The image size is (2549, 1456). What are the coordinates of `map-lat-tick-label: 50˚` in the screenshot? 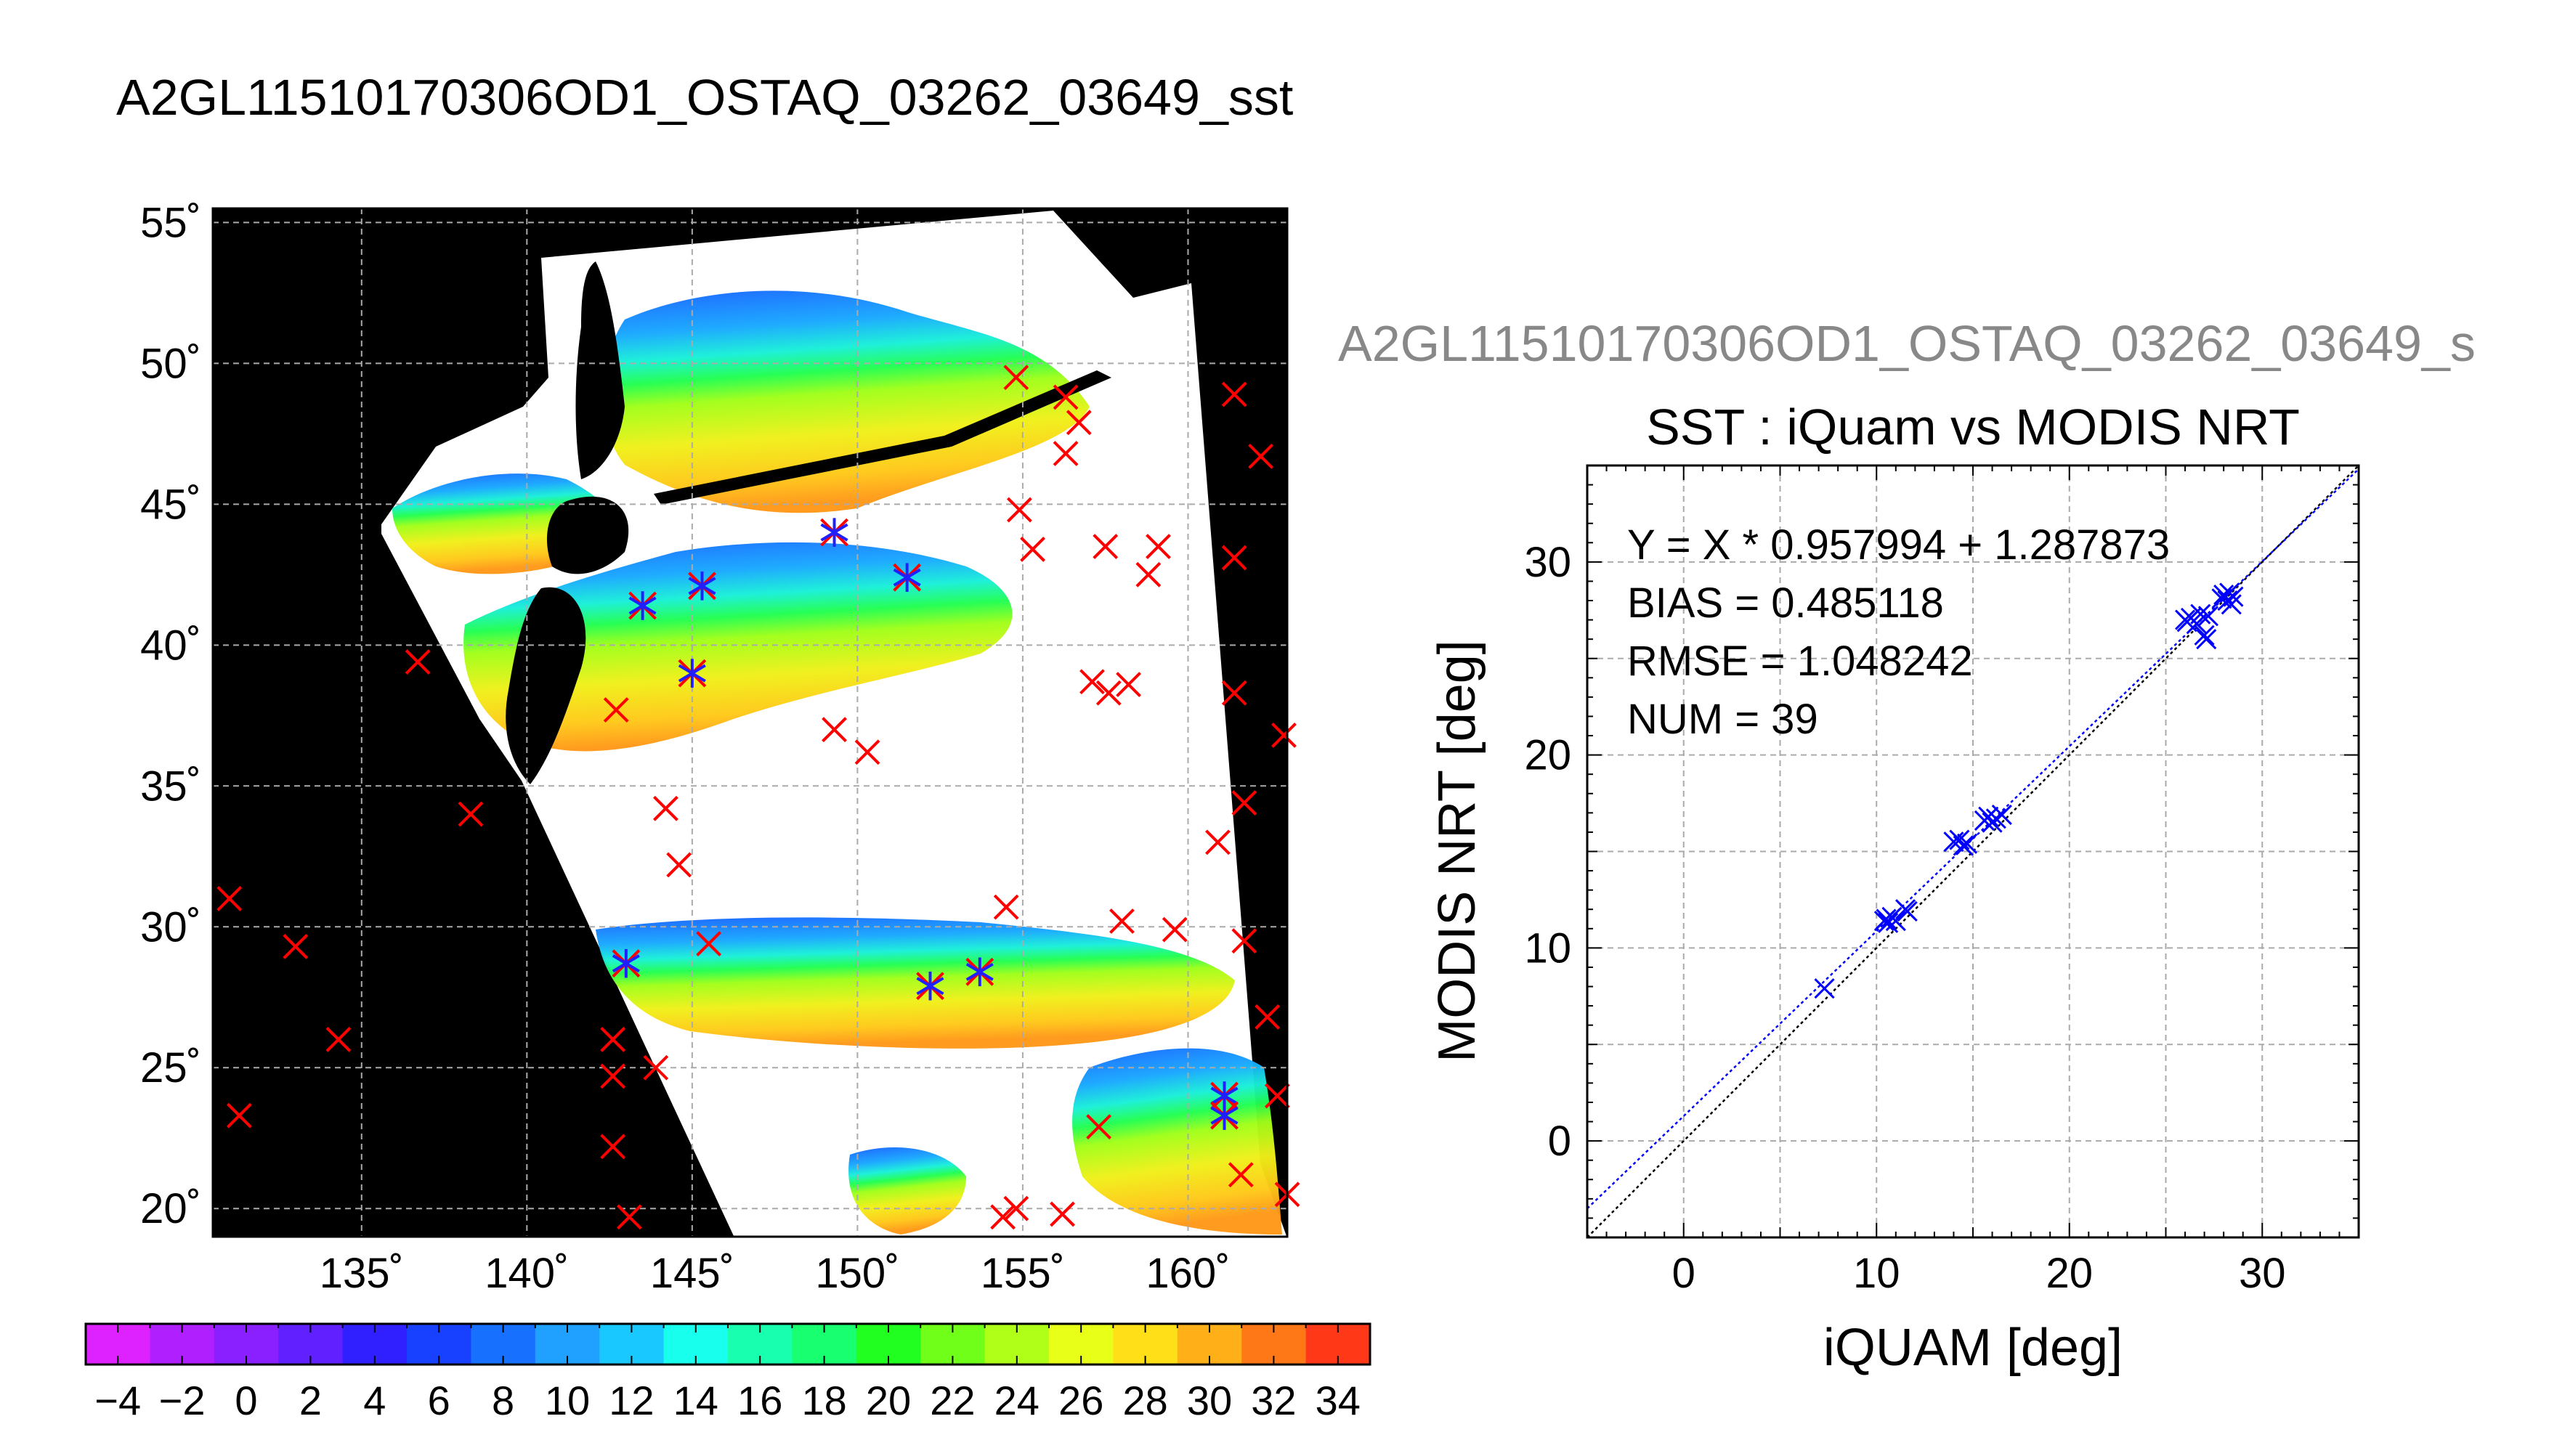 It's located at (171, 364).